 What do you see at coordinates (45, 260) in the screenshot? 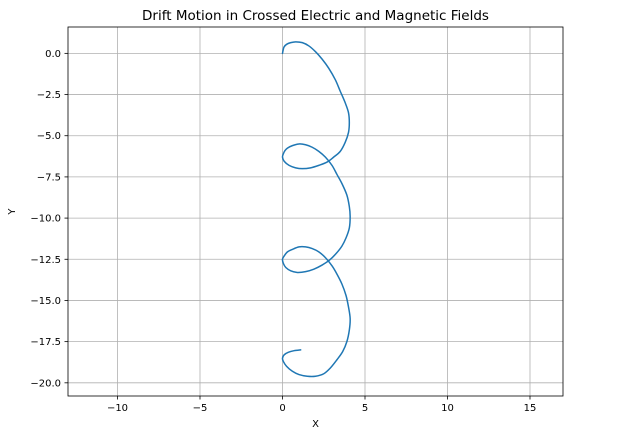
I see `y-tick-label: −12.5` at bounding box center [45, 260].